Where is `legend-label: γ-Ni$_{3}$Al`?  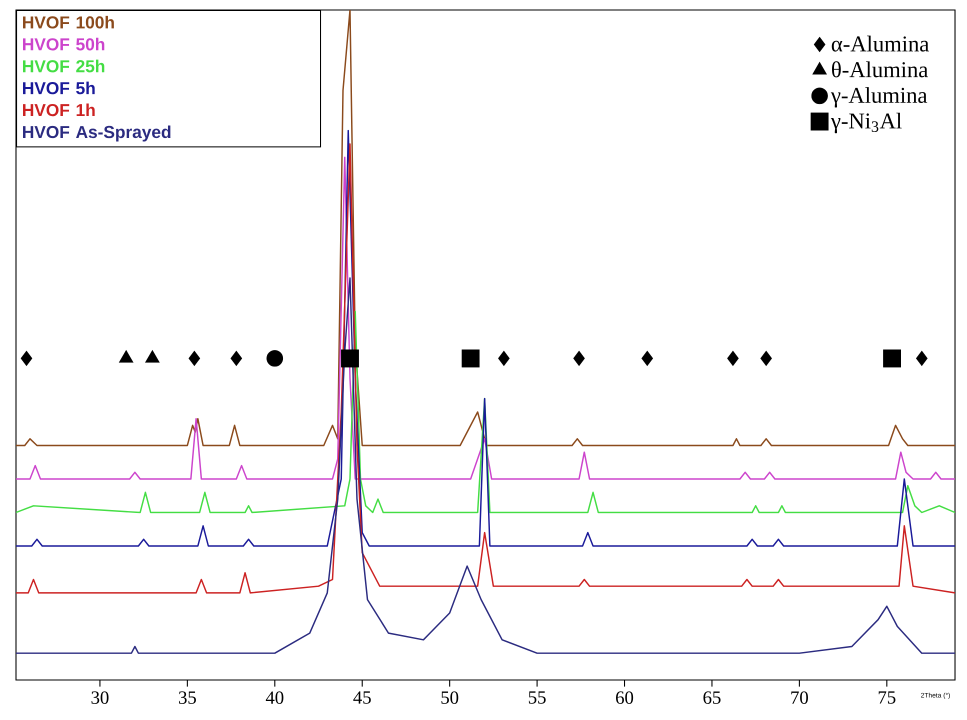
legend-label: γ-Ni$_{3}$Al is located at coordinates (866, 123).